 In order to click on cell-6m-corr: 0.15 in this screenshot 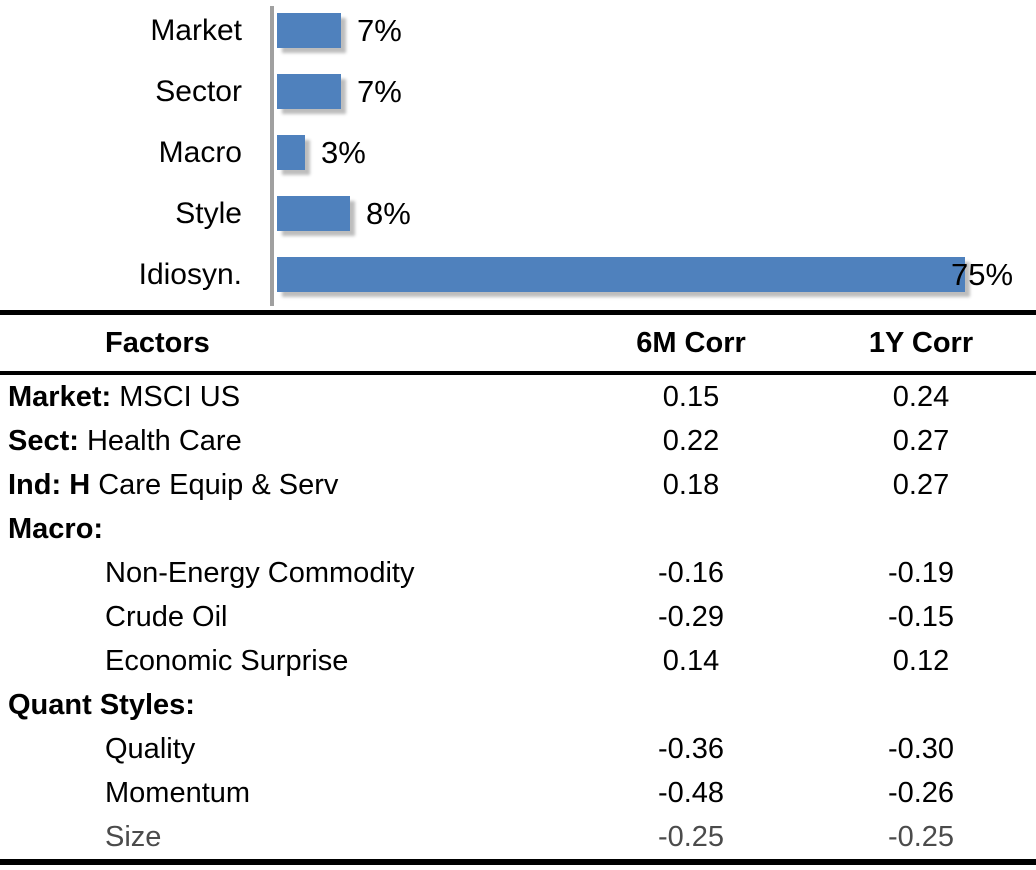, I will do `click(691, 396)`.